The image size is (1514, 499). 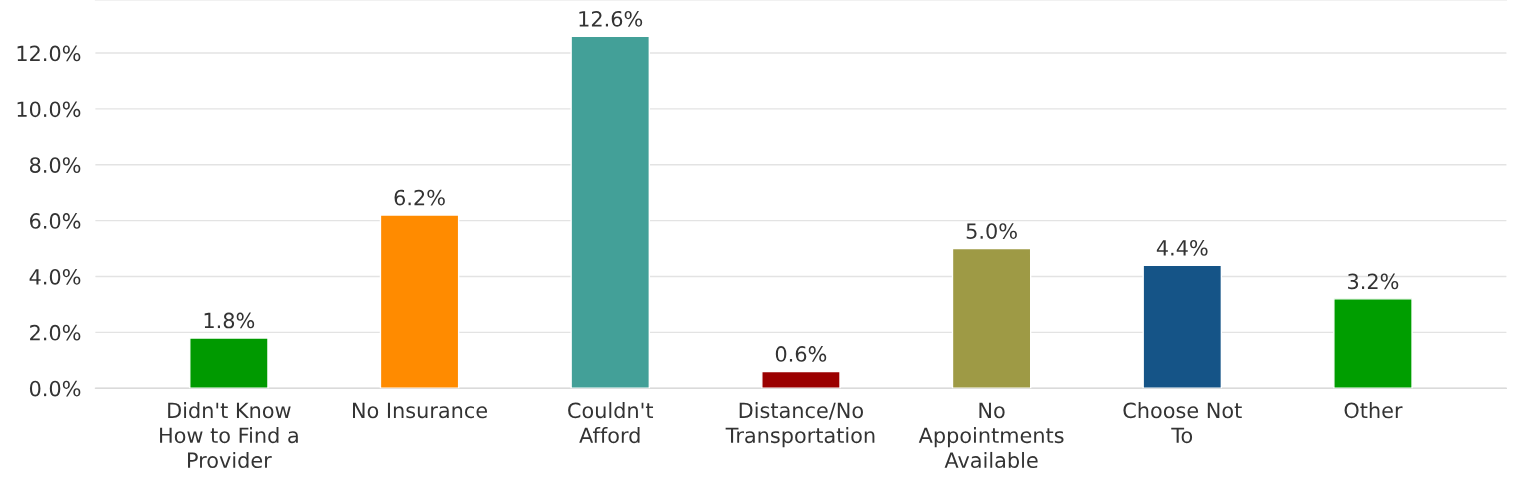 What do you see at coordinates (1182, 247) in the screenshot?
I see `data-label: 4.4%` at bounding box center [1182, 247].